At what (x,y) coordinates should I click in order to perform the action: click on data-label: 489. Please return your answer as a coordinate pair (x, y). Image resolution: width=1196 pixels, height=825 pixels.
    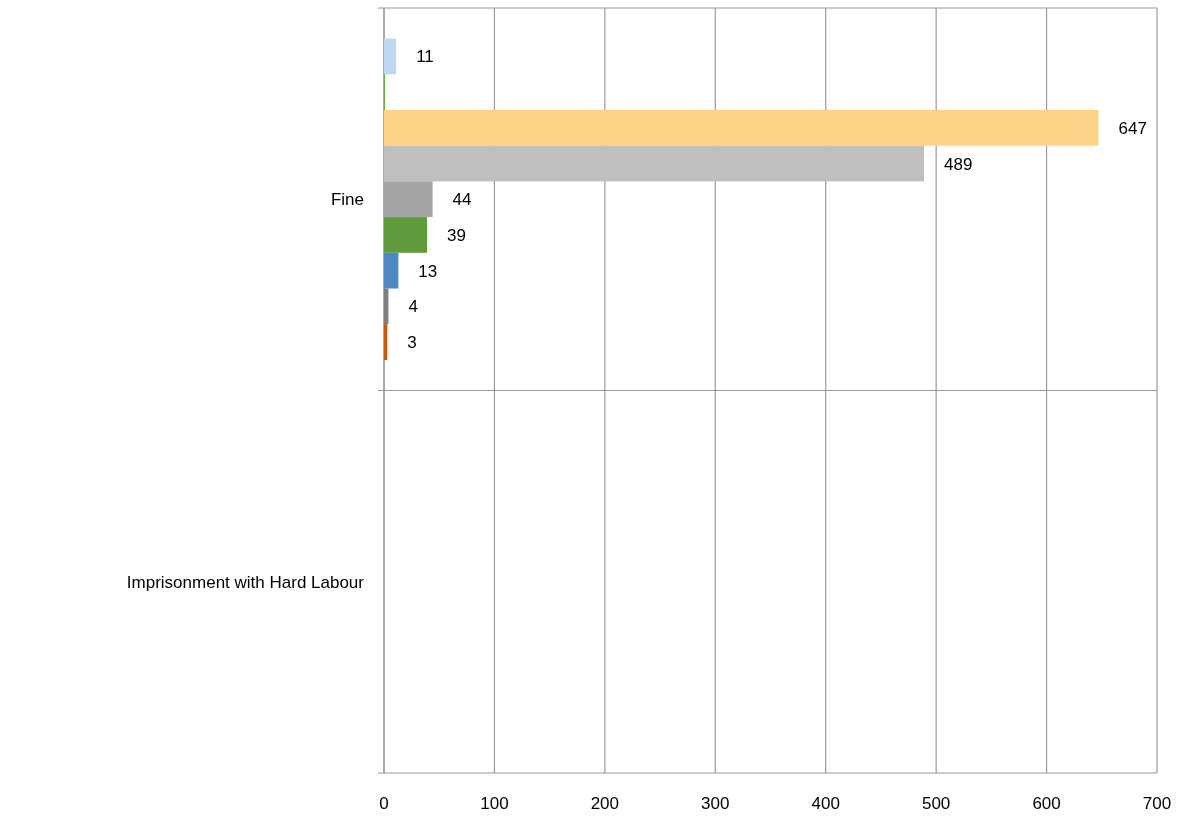
    Looking at the image, I should click on (958, 164).